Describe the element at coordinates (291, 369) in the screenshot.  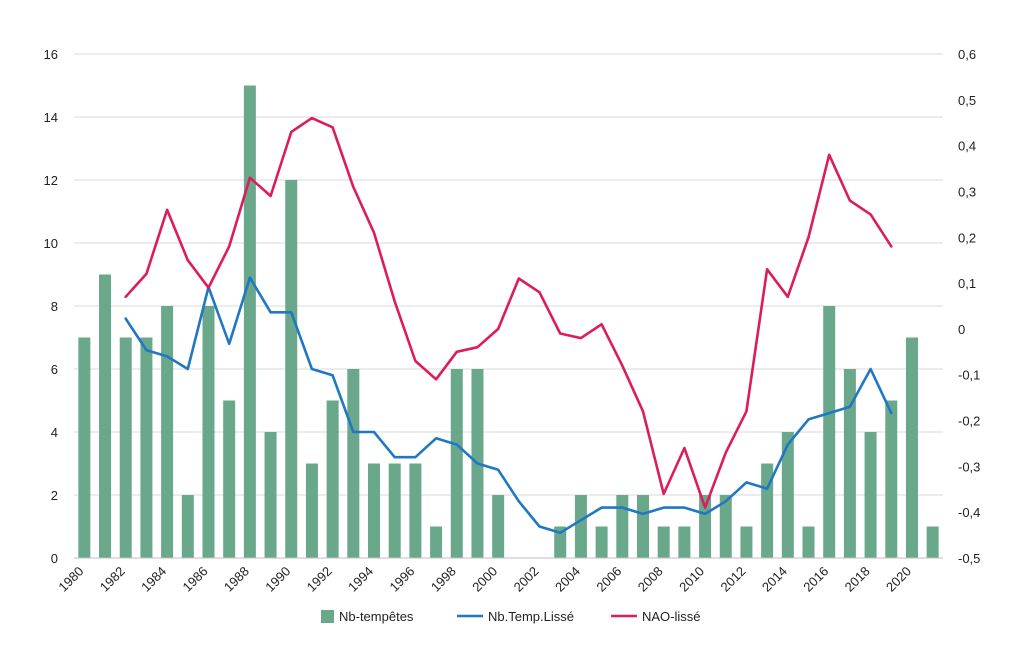
I see `bar-1990` at that location.